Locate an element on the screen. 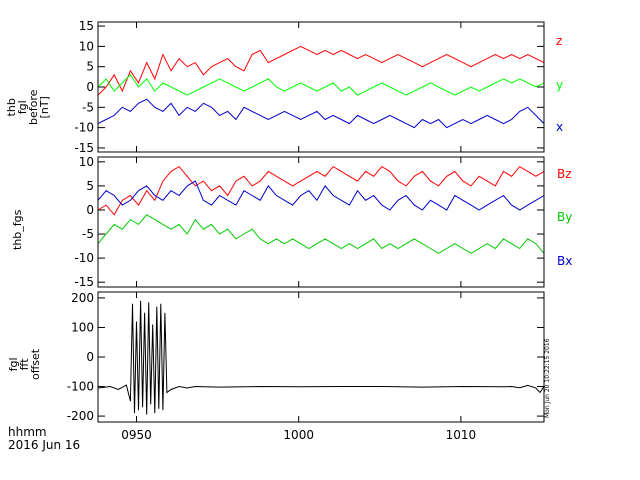 The image size is (640, 480). timestamp-stamp: Mon Jun 20 10:22:15 2016 is located at coordinates (547, 378).